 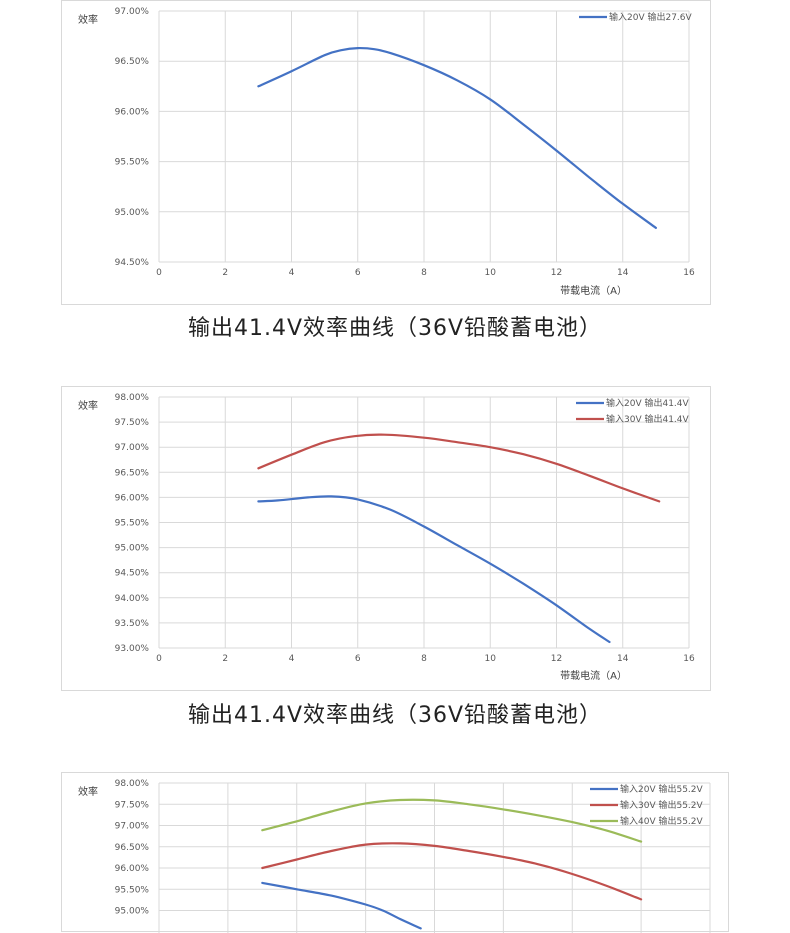 What do you see at coordinates (132, 599) in the screenshot?
I see `y-tick-label: 94.00%` at bounding box center [132, 599].